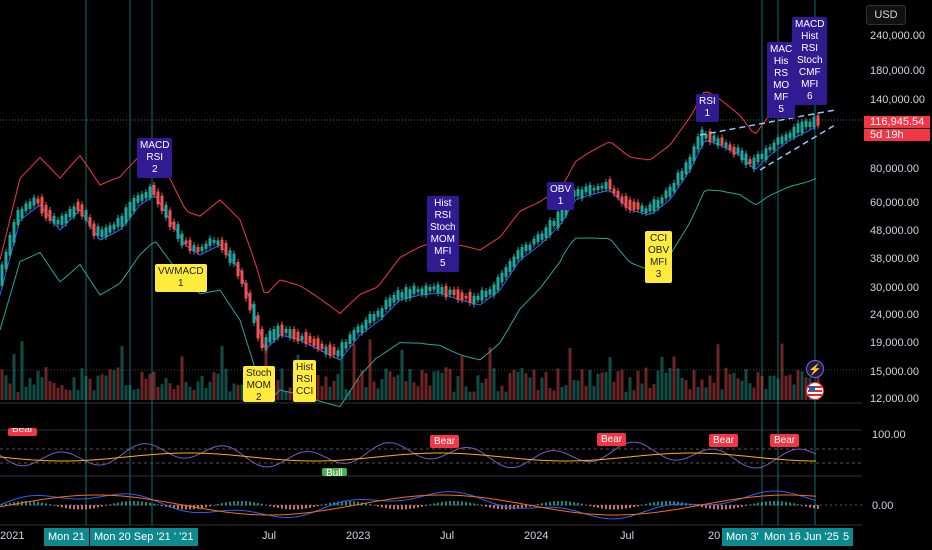  I want to click on bear-signal-label: Hist RSI Stoch MOM MFI 5, so click(443, 234).